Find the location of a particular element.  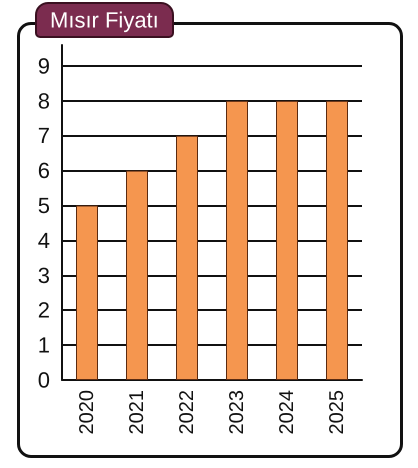

x-tick-label: 2021 is located at coordinates (137, 412).